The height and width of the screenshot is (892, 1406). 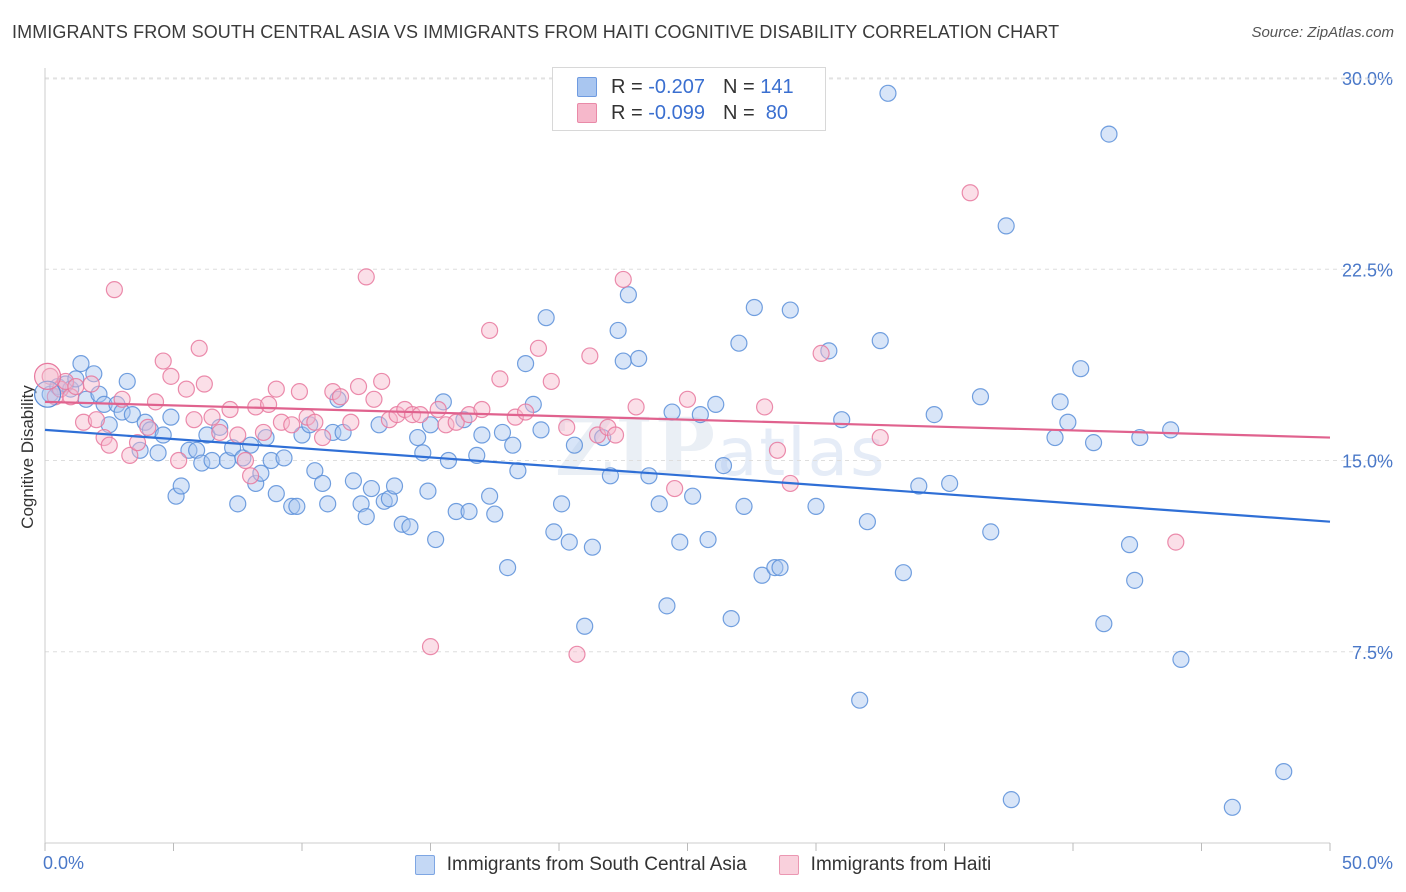 What do you see at coordinates (1322, 32) in the screenshot?
I see `source-credit: Source: ZipAtlas.com` at bounding box center [1322, 32].